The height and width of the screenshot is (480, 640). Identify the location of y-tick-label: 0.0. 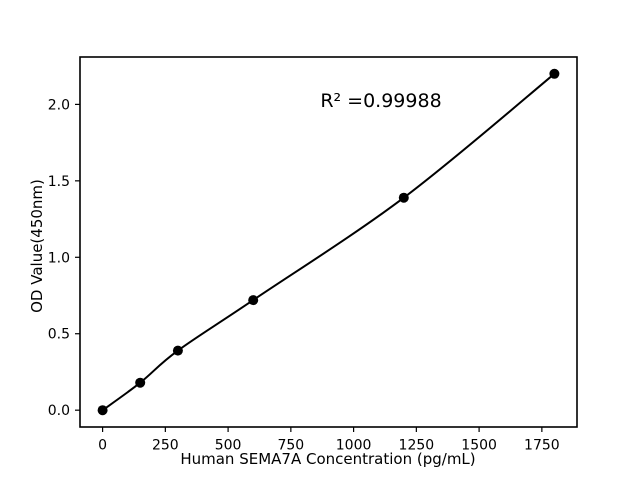
(59, 411).